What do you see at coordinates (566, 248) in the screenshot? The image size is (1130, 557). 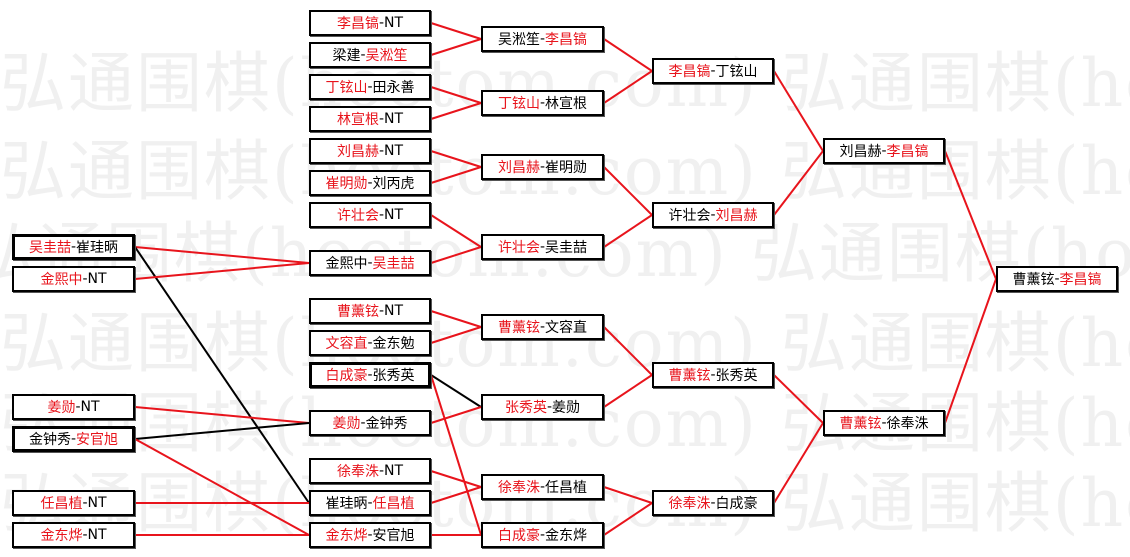 I see `player-name: 吴圭喆` at bounding box center [566, 248].